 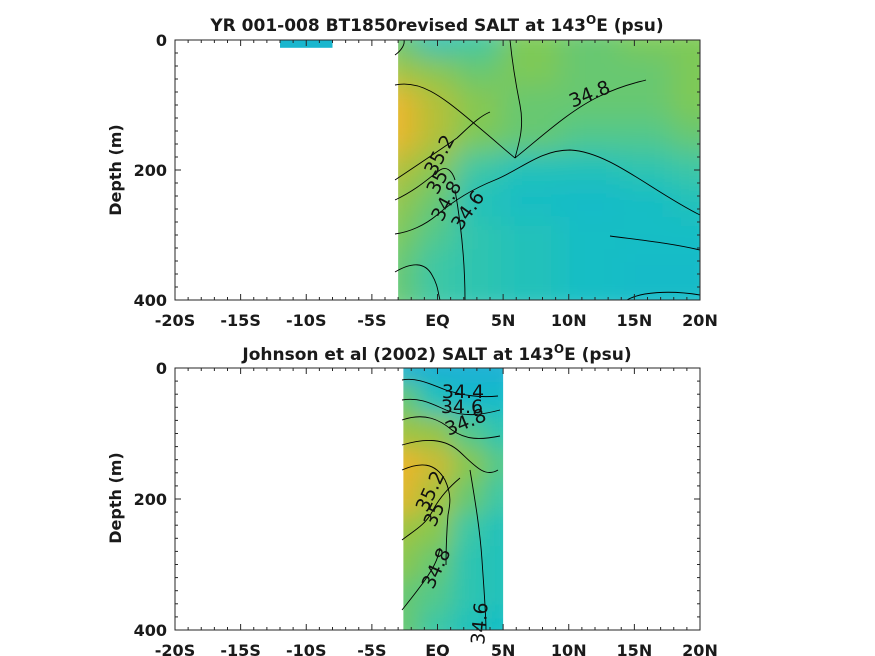 I want to click on contour-label: 34.4, so click(x=463, y=392).